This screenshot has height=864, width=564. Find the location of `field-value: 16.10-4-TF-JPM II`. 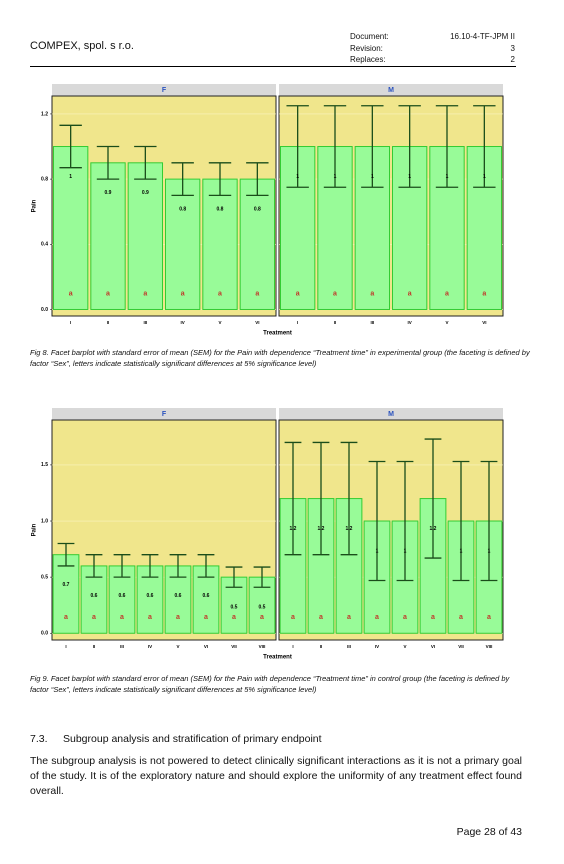

field-value: 16.10-4-TF-JPM II is located at coordinates (482, 36).